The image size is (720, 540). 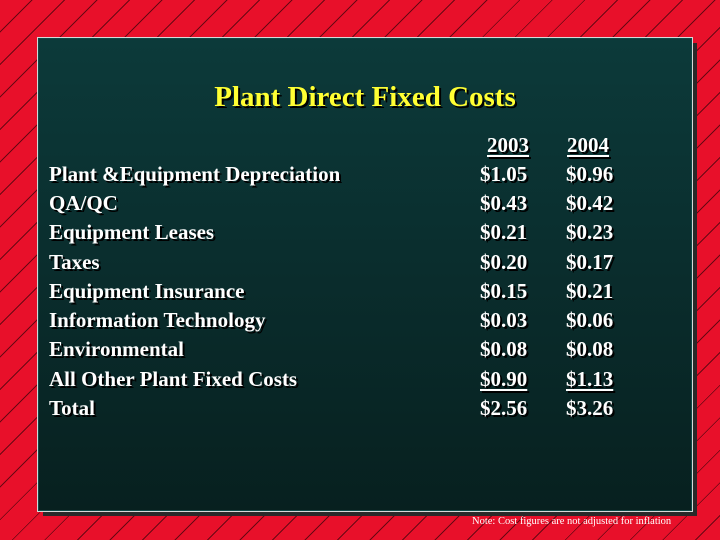 I want to click on value-2003: $0.21, so click(x=504, y=232).